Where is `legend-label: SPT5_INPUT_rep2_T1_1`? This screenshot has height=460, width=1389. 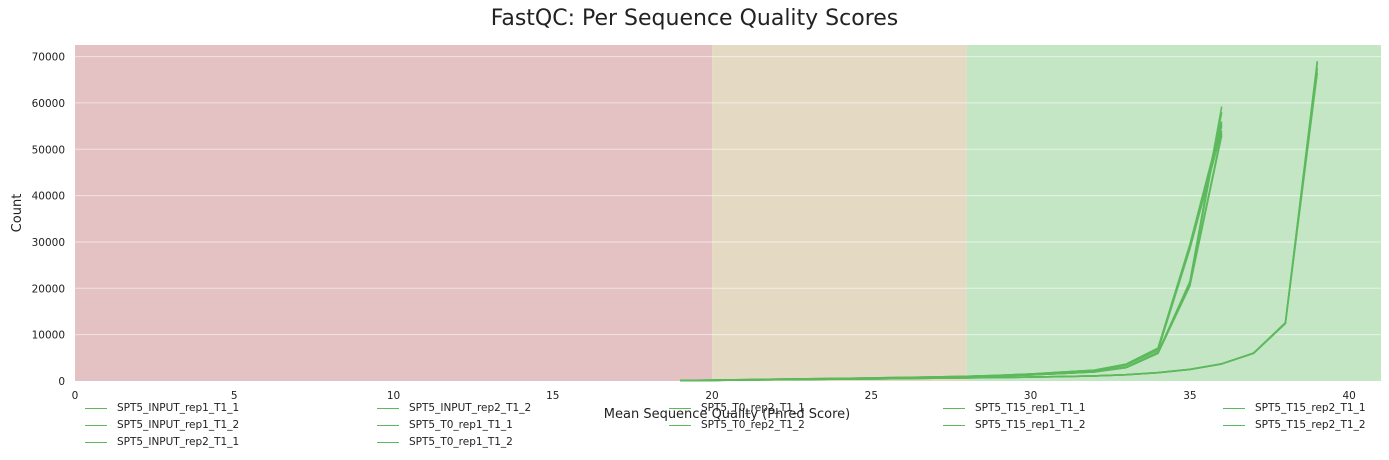
legend-label: SPT5_INPUT_rep2_T1_1 is located at coordinates (178, 442).